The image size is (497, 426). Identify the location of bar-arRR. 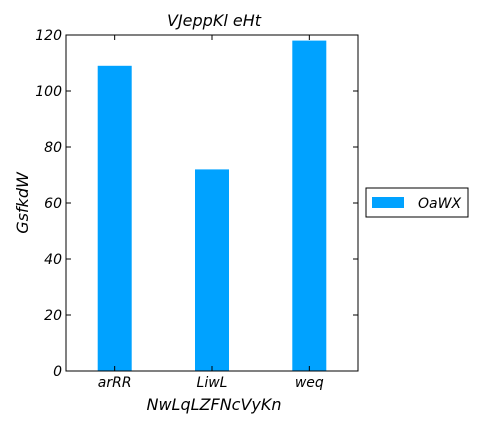
(114, 218).